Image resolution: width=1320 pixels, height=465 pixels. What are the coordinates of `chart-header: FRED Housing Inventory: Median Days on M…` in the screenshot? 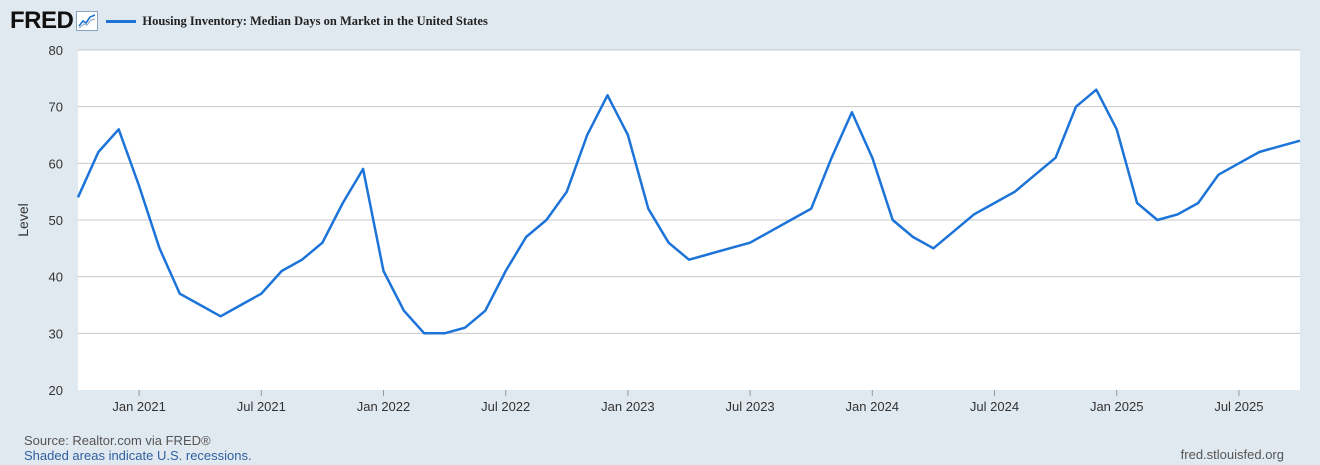 It's located at (249, 21).